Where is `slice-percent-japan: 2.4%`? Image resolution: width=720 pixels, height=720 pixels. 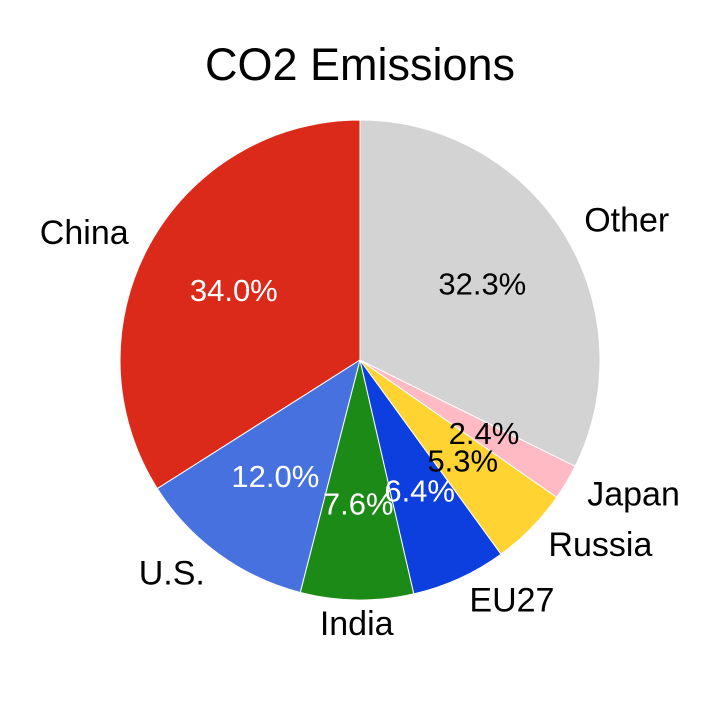 slice-percent-japan: 2.4% is located at coordinates (484, 433).